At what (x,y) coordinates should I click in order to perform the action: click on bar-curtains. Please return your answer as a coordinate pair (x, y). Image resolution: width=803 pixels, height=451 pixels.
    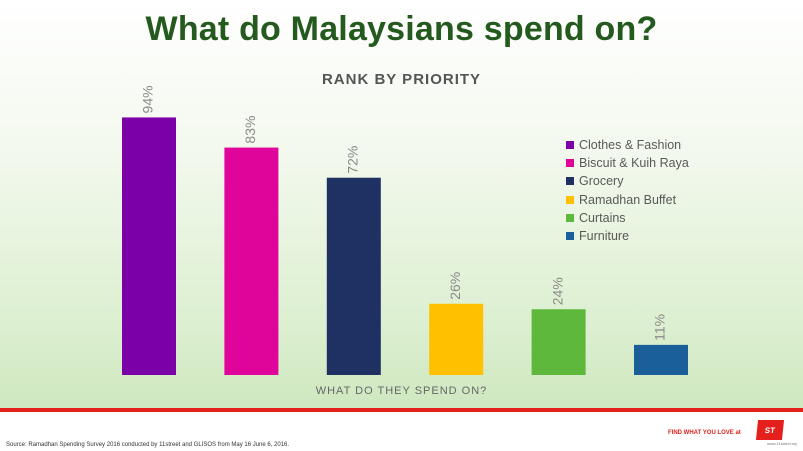
    Looking at the image, I should click on (558, 342).